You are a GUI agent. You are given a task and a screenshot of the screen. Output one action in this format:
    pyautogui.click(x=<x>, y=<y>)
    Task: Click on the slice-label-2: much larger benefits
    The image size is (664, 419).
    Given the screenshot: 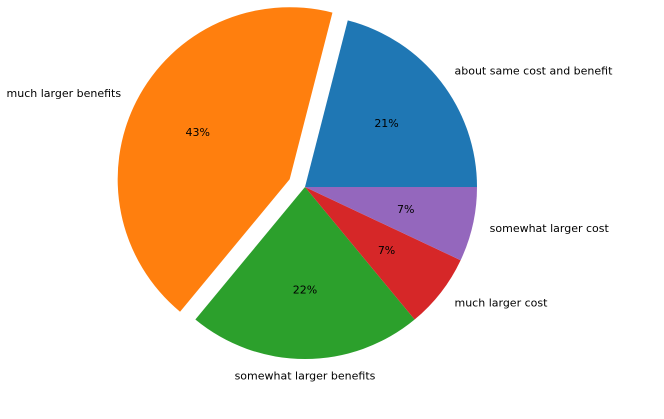 What is the action you would take?
    pyautogui.click(x=64, y=93)
    